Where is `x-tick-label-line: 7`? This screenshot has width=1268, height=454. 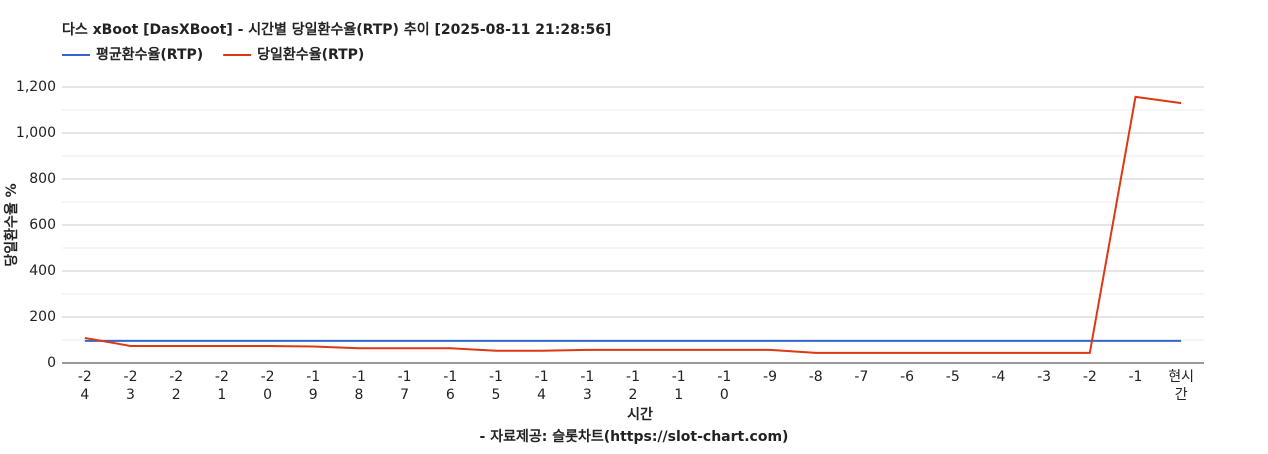 x-tick-label-line: 7 is located at coordinates (404, 395).